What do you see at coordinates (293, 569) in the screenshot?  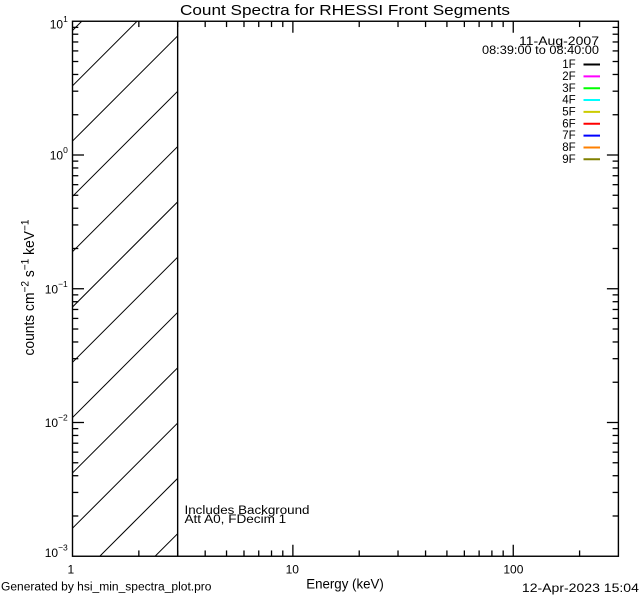 I see `svg-text: 10` at bounding box center [293, 569].